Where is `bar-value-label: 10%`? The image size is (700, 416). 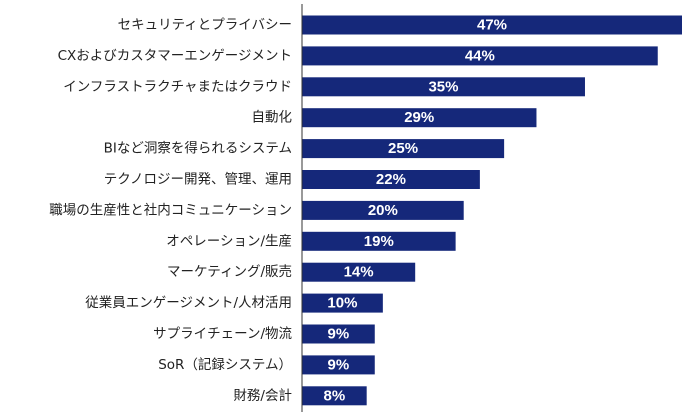
bar-value-label: 10% is located at coordinates (342, 303).